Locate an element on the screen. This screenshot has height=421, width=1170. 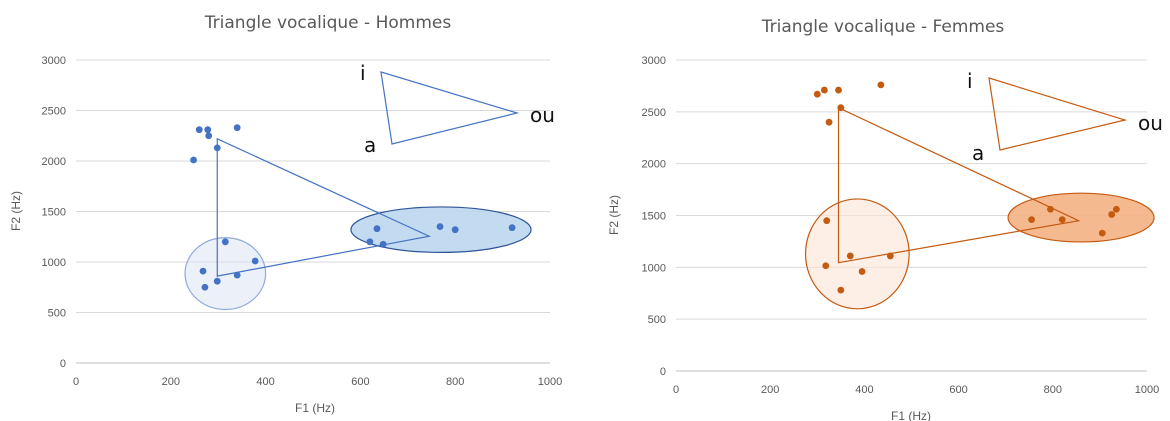
chart-title: Triangle vocalique - Femmes is located at coordinates (883, 27).